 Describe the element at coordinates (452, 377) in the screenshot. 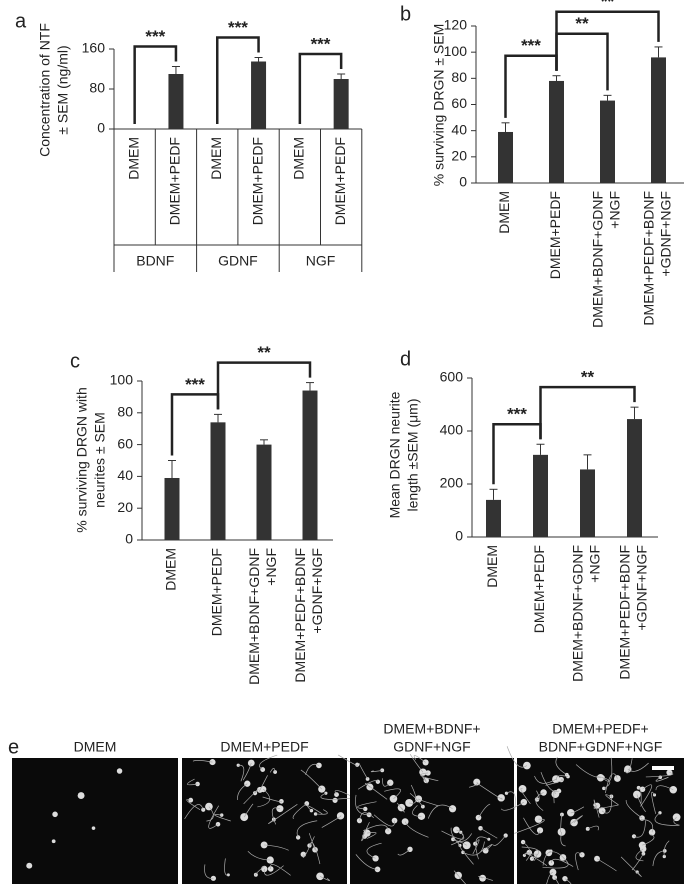

I see `y-tick-label: 600` at that location.